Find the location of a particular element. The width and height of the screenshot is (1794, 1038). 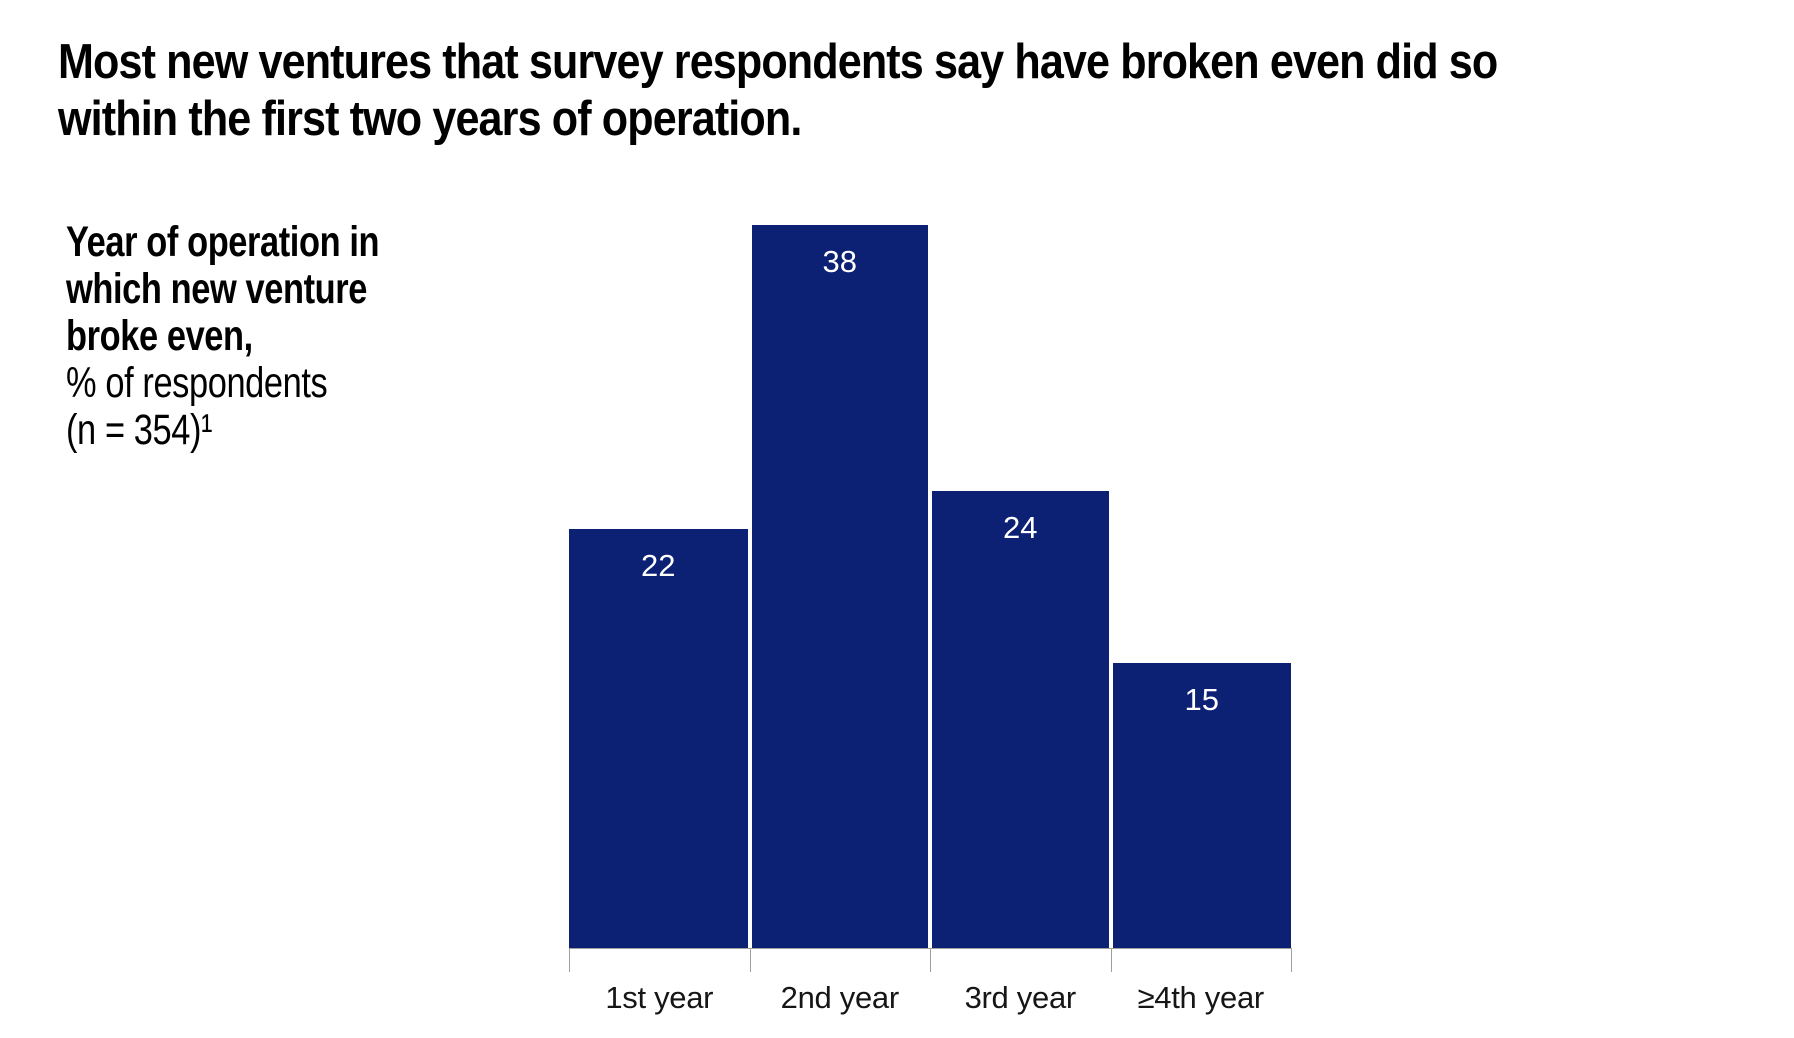

x-axis-label: ≥4th year is located at coordinates (1201, 997).